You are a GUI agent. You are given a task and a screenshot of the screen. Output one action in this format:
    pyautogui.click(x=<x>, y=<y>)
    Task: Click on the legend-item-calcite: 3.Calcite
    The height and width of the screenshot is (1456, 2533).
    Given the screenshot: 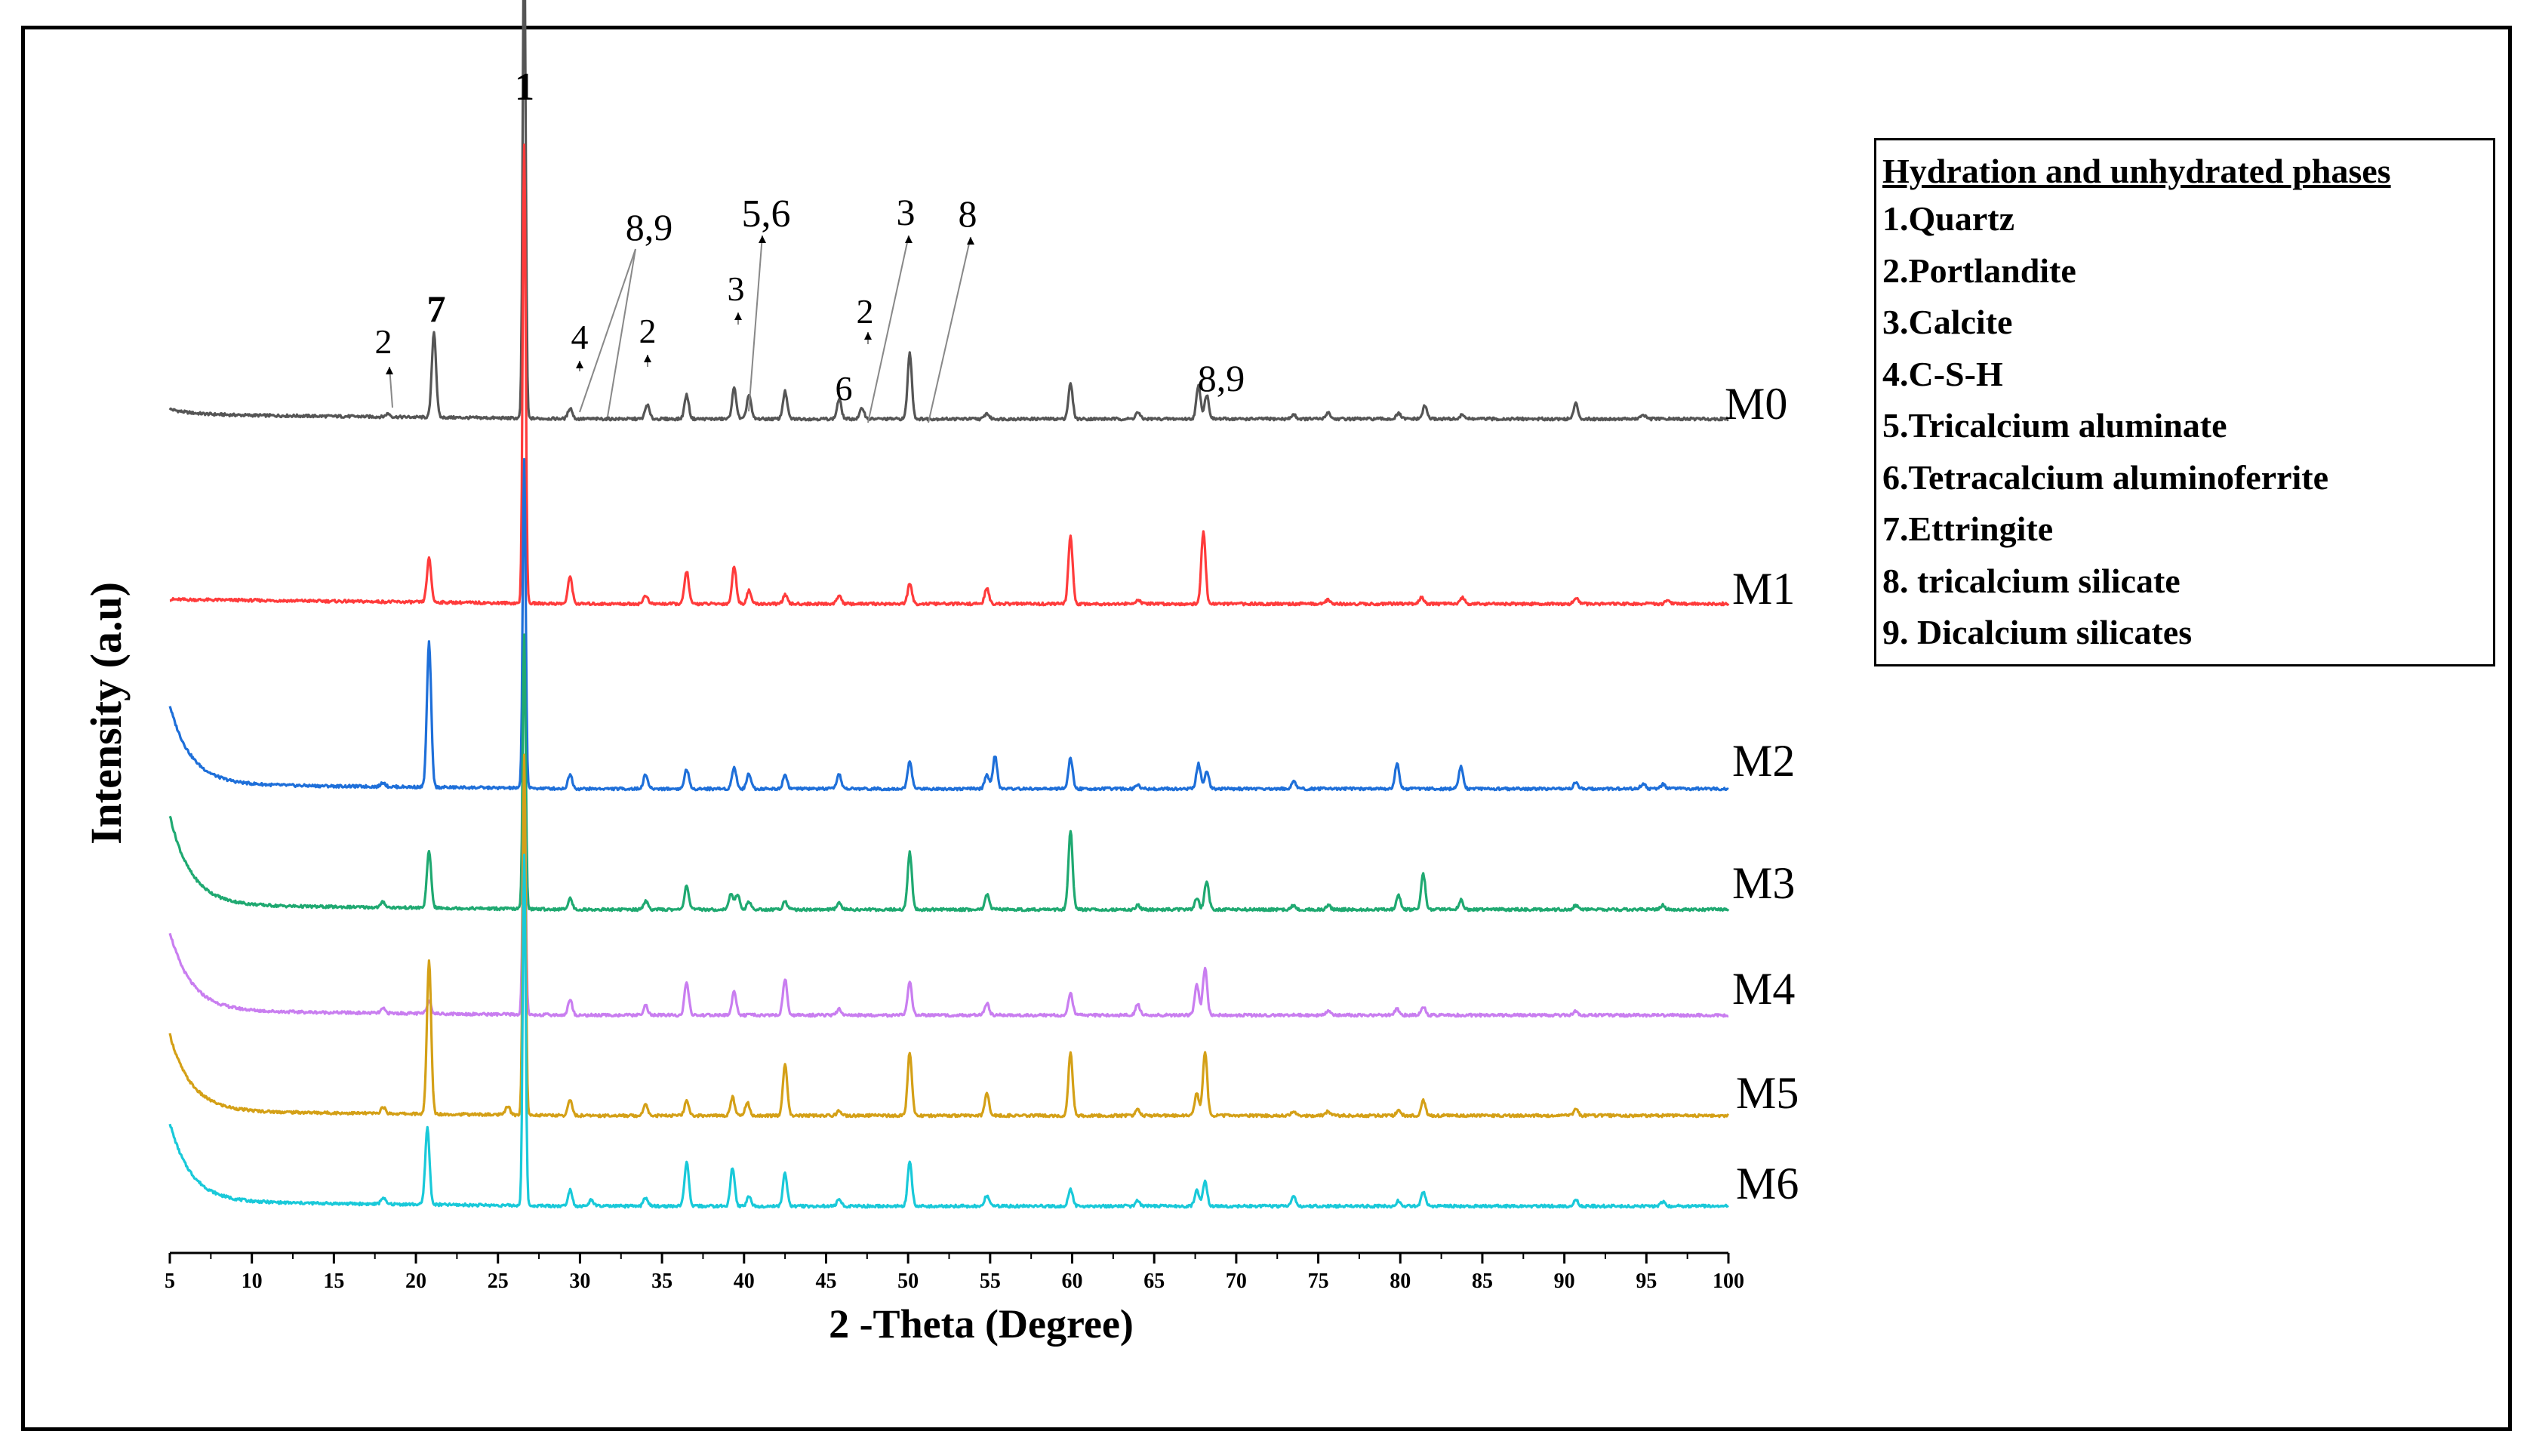 What is the action you would take?
    pyautogui.click(x=1947, y=322)
    